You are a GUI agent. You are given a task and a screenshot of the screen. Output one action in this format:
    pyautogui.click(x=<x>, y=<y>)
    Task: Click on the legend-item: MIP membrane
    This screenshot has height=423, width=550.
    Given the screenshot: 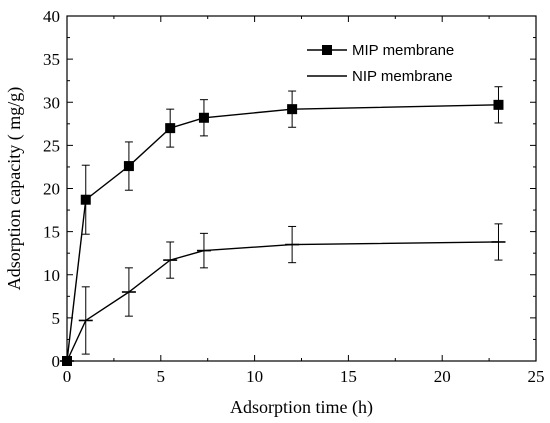 What is the action you would take?
    pyautogui.click(x=380, y=50)
    